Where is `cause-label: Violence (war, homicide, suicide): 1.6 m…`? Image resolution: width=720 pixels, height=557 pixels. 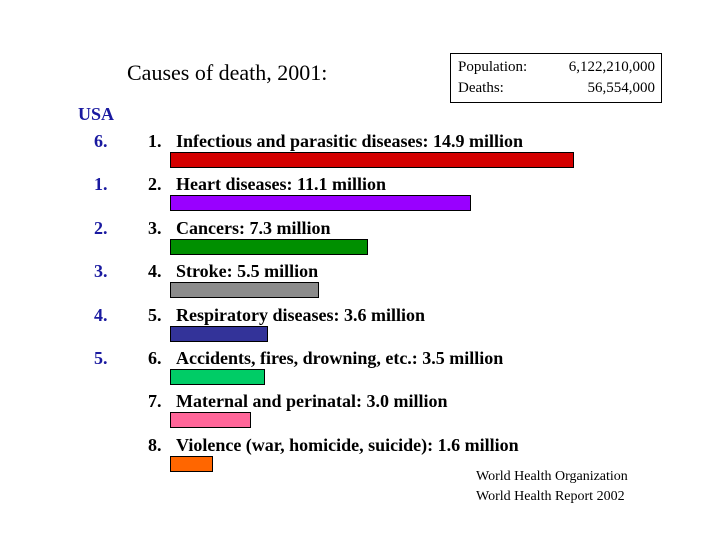
cause-label: Violence (war, homicide, suicide): 1.6 m… is located at coordinates (347, 445).